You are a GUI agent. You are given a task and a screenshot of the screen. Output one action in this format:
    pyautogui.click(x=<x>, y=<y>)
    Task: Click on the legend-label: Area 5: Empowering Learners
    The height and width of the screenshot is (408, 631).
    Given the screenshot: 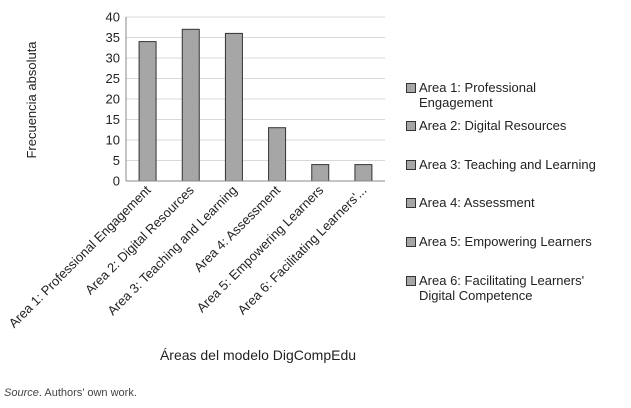 What is the action you would take?
    pyautogui.click(x=505, y=241)
    